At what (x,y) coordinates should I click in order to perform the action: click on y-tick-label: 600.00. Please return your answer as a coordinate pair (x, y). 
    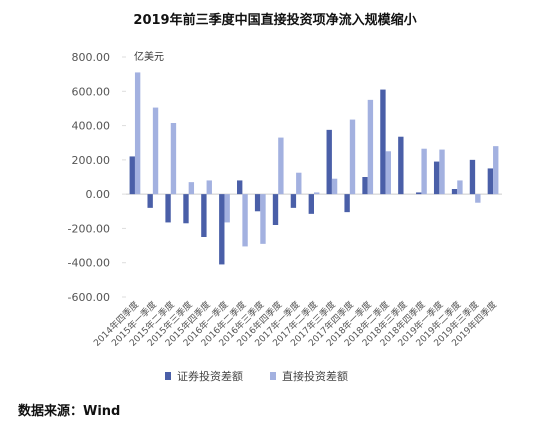
    Looking at the image, I should click on (91, 91).